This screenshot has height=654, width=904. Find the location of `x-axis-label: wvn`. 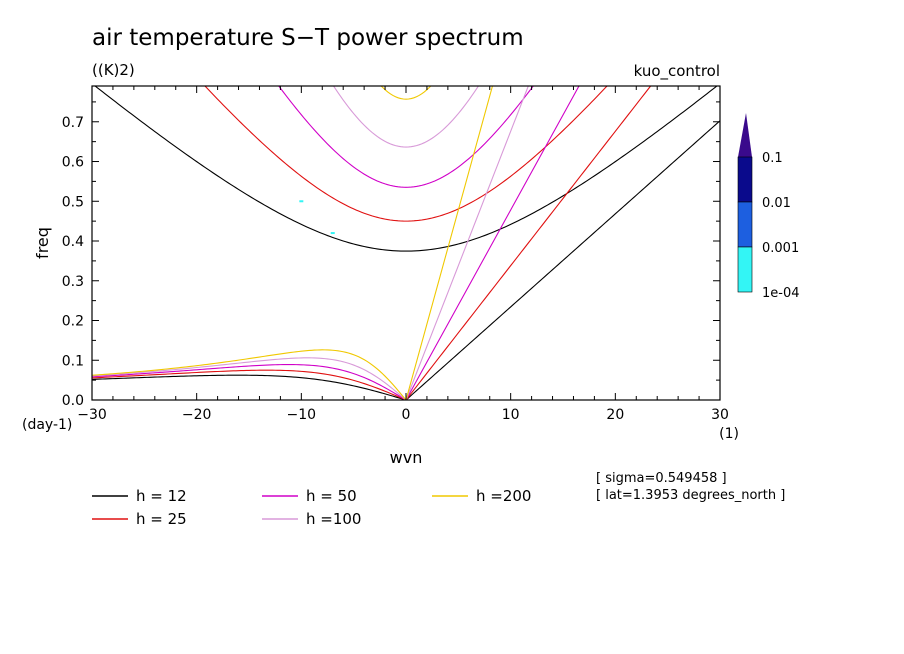

x-axis-label: wvn is located at coordinates (406, 457).